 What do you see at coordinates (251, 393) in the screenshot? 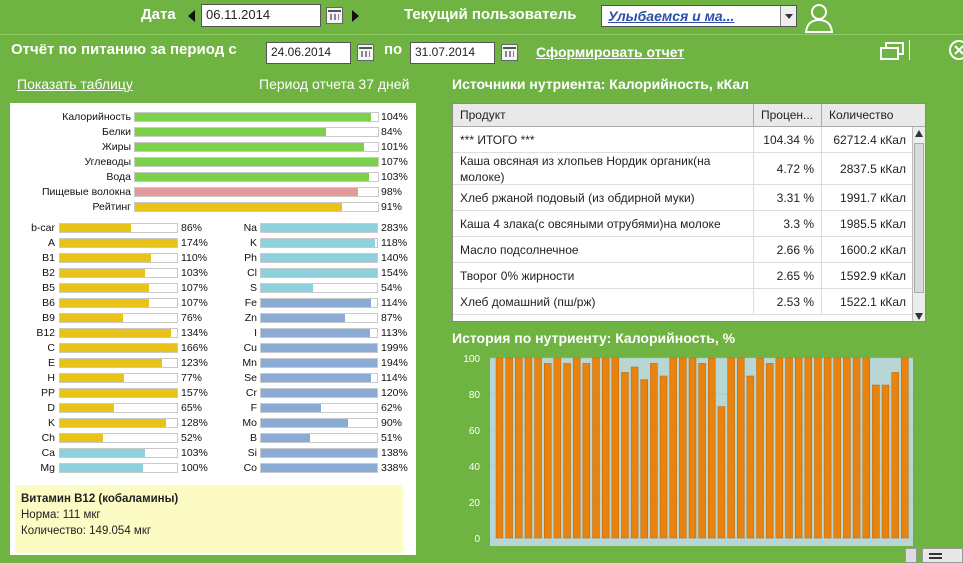
I see `nutrient-name: Cr` at bounding box center [251, 393].